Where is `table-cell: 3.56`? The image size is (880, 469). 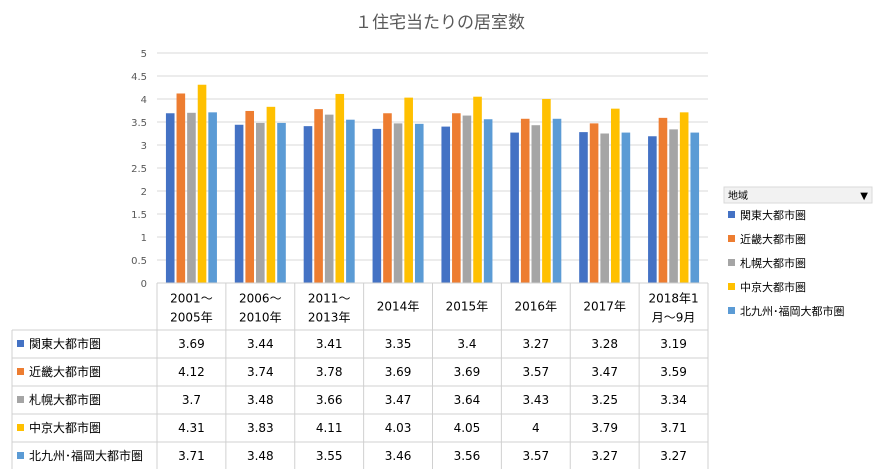 table-cell: 3.56 is located at coordinates (467, 456).